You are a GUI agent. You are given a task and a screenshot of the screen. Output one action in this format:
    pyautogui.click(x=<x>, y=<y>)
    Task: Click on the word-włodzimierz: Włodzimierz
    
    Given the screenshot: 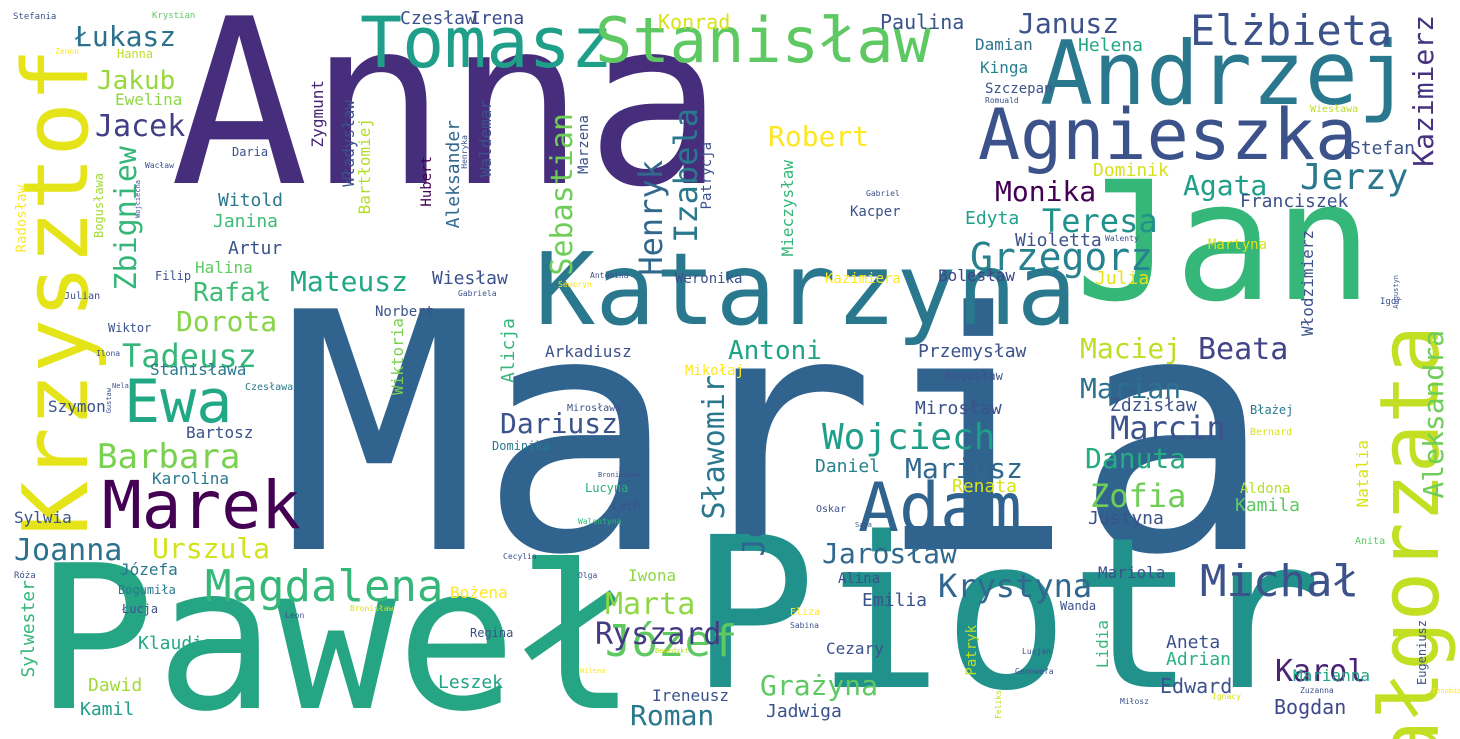 What is the action you would take?
    pyautogui.click(x=1307, y=283)
    